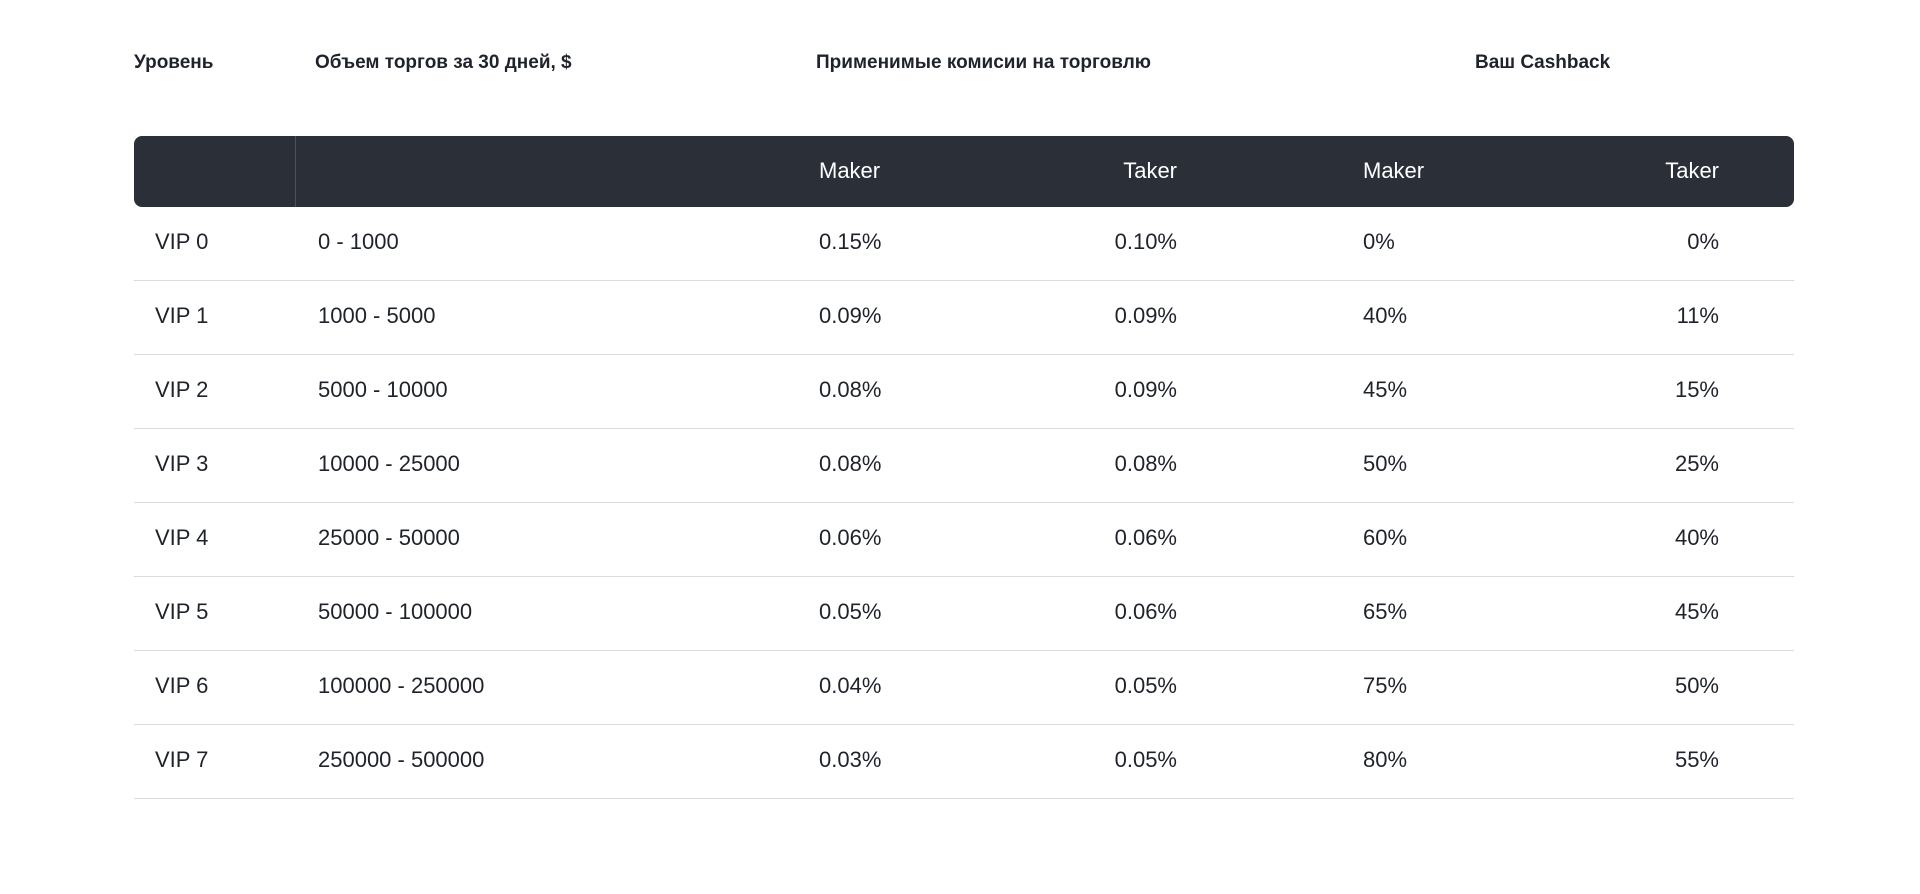  Describe the element at coordinates (358, 241) in the screenshot. I see `cell-volume: 0 - 1000` at that location.